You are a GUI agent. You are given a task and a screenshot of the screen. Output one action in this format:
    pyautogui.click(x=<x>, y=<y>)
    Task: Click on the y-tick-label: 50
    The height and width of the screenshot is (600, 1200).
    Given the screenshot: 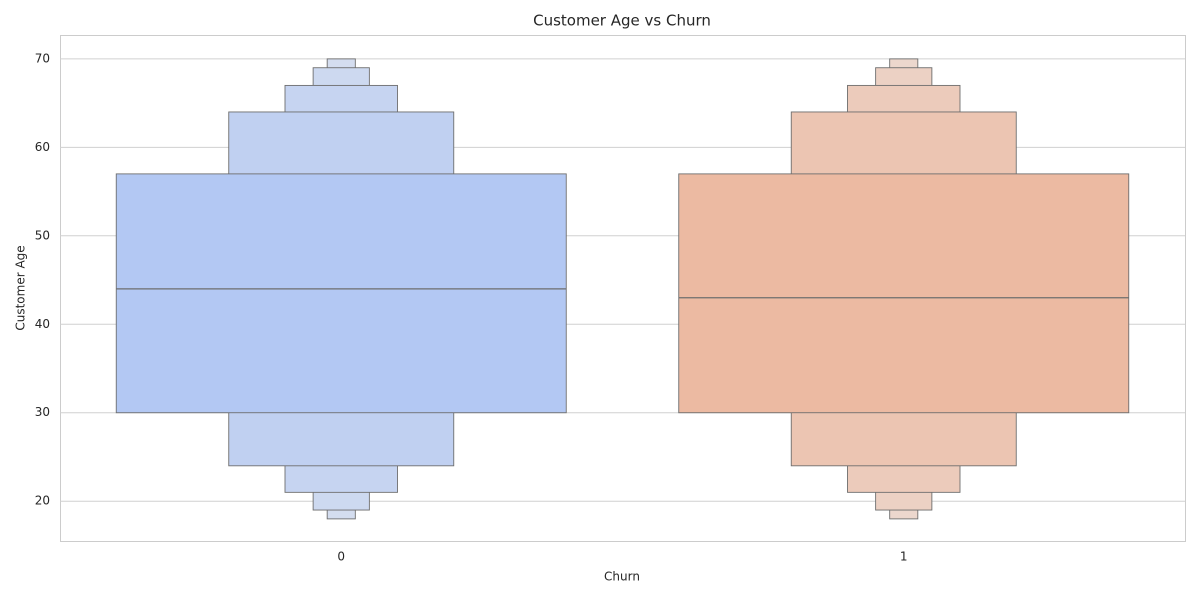 What is the action you would take?
    pyautogui.click(x=42, y=235)
    